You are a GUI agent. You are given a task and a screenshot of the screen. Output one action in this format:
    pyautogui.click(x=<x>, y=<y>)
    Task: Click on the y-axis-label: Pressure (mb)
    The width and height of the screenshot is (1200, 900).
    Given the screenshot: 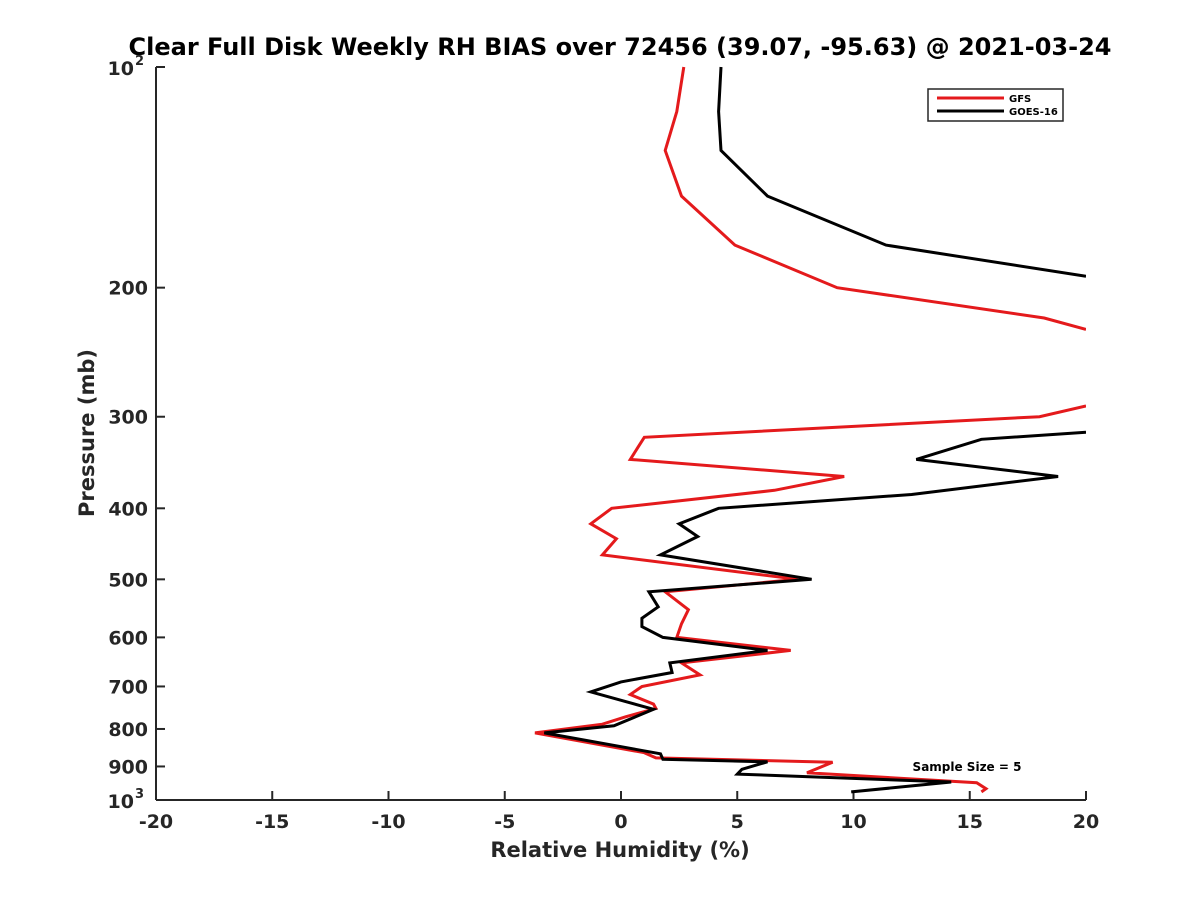 What is the action you would take?
    pyautogui.click(x=87, y=433)
    